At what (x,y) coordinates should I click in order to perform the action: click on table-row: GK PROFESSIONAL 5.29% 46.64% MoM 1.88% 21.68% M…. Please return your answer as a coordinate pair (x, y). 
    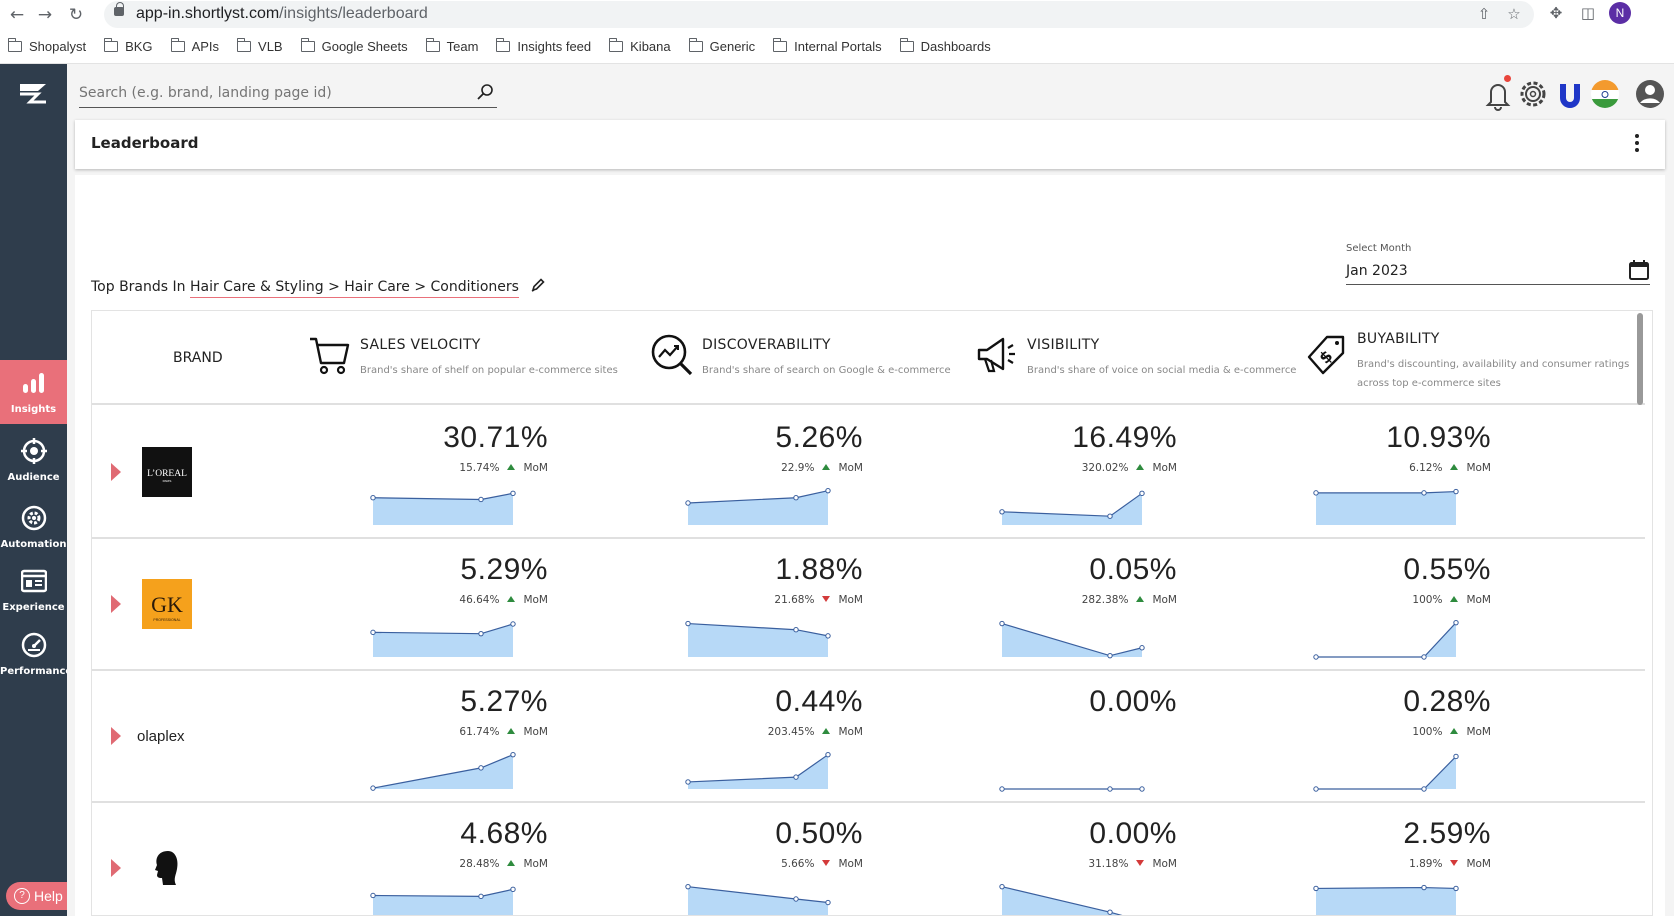
    Looking at the image, I should click on (868, 605).